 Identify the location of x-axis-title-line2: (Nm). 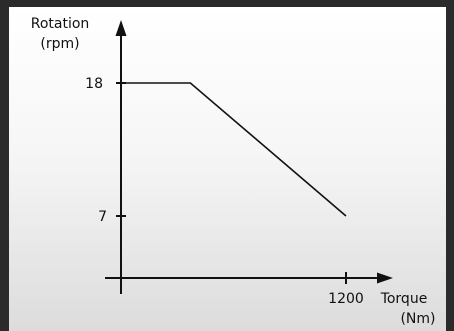
(417, 319).